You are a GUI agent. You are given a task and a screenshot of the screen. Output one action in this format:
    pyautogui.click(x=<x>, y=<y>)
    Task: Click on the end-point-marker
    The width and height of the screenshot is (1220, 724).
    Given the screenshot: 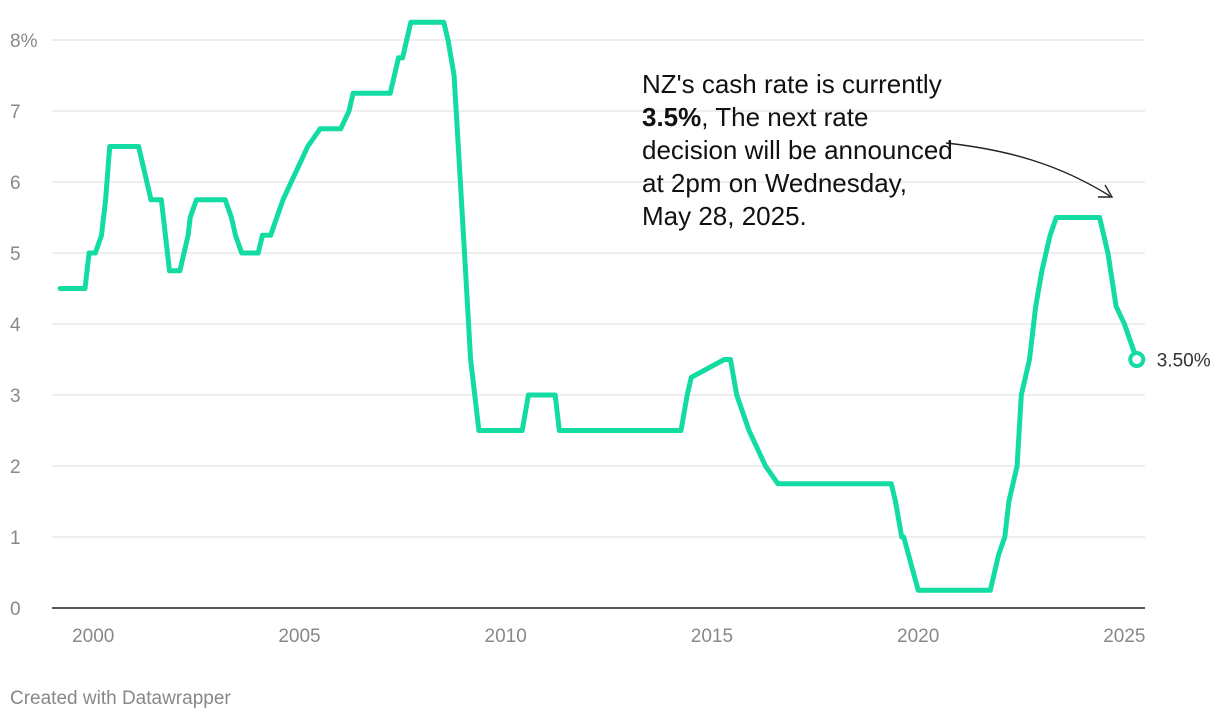 What is the action you would take?
    pyautogui.click(x=1137, y=359)
    